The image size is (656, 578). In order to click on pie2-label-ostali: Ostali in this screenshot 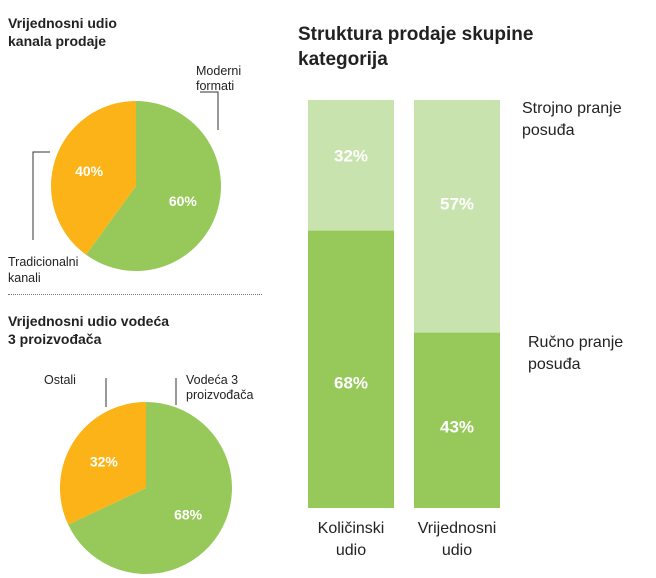, I will do `click(60, 380)`.